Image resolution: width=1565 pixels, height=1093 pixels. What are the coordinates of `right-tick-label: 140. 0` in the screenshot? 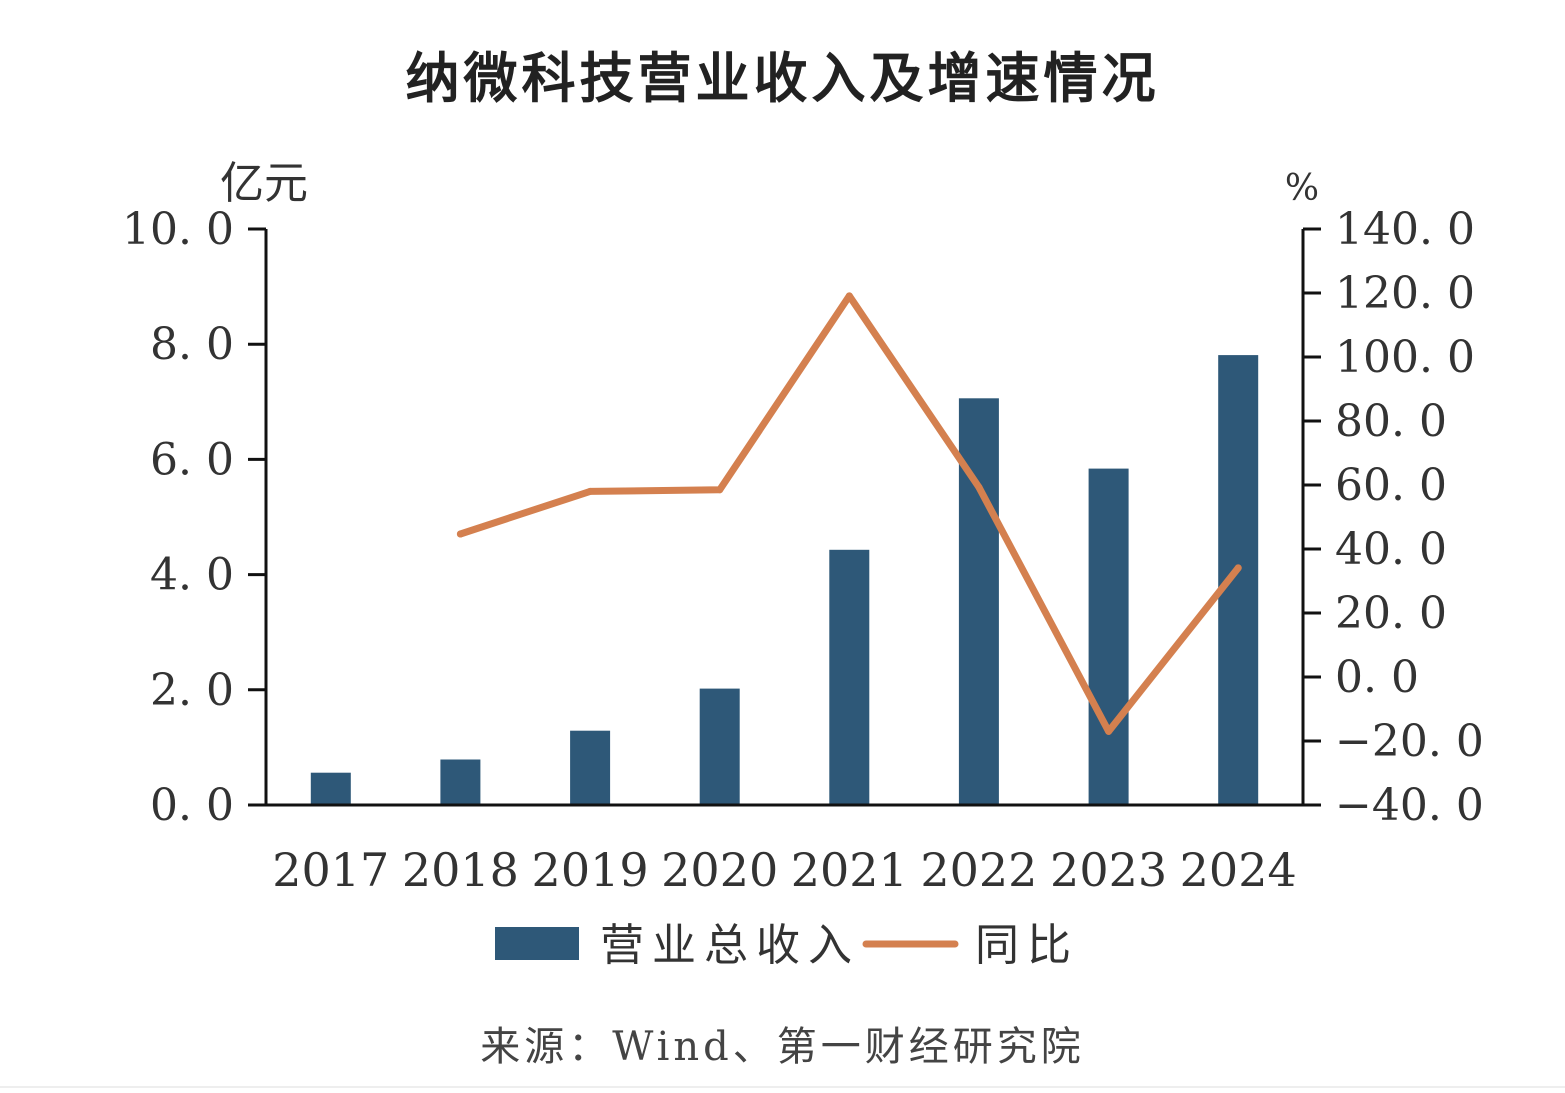 It's located at (1405, 229).